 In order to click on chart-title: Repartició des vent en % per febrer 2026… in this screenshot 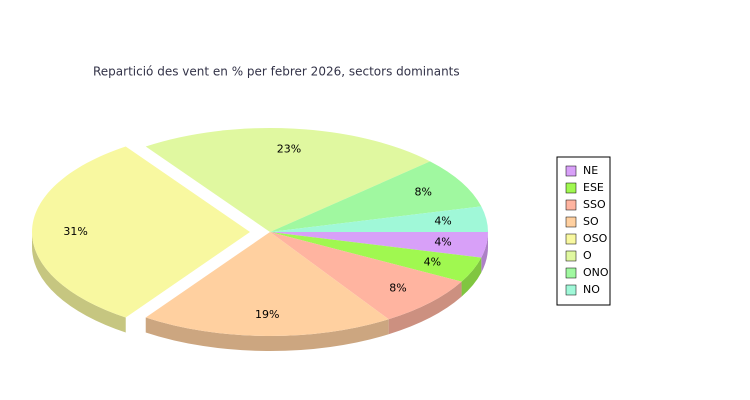, I will do `click(276, 72)`.